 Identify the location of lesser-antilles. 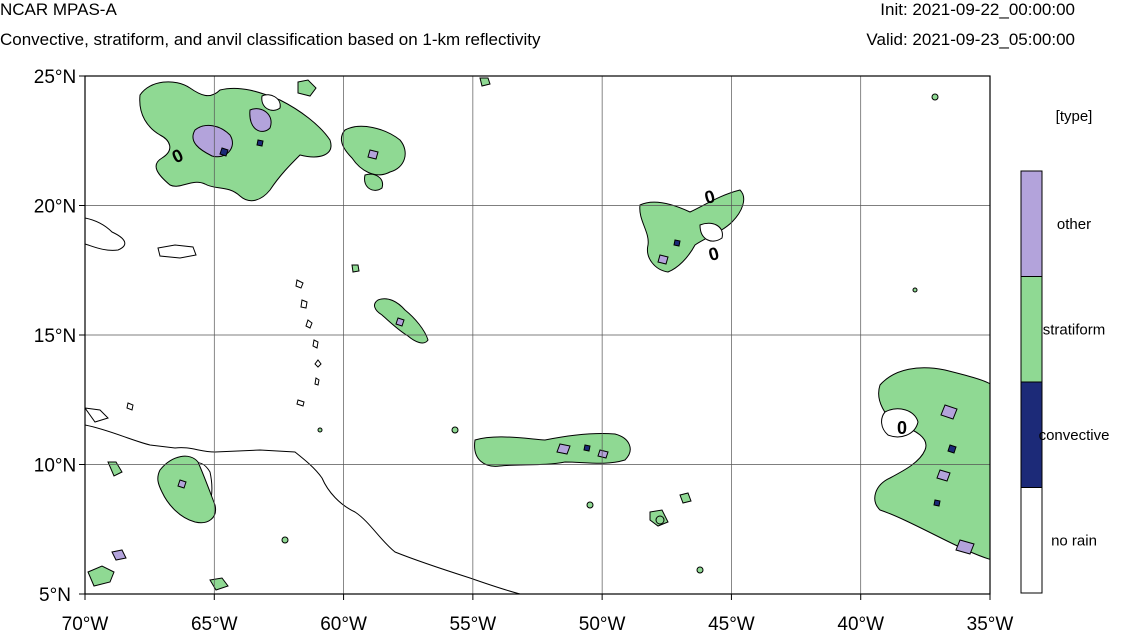
(224, 345).